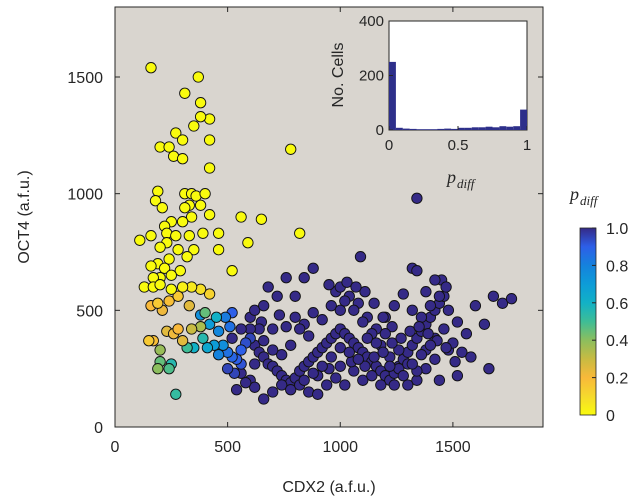 The image size is (639, 501). I want to click on colorbar-gradient, so click(588, 321).